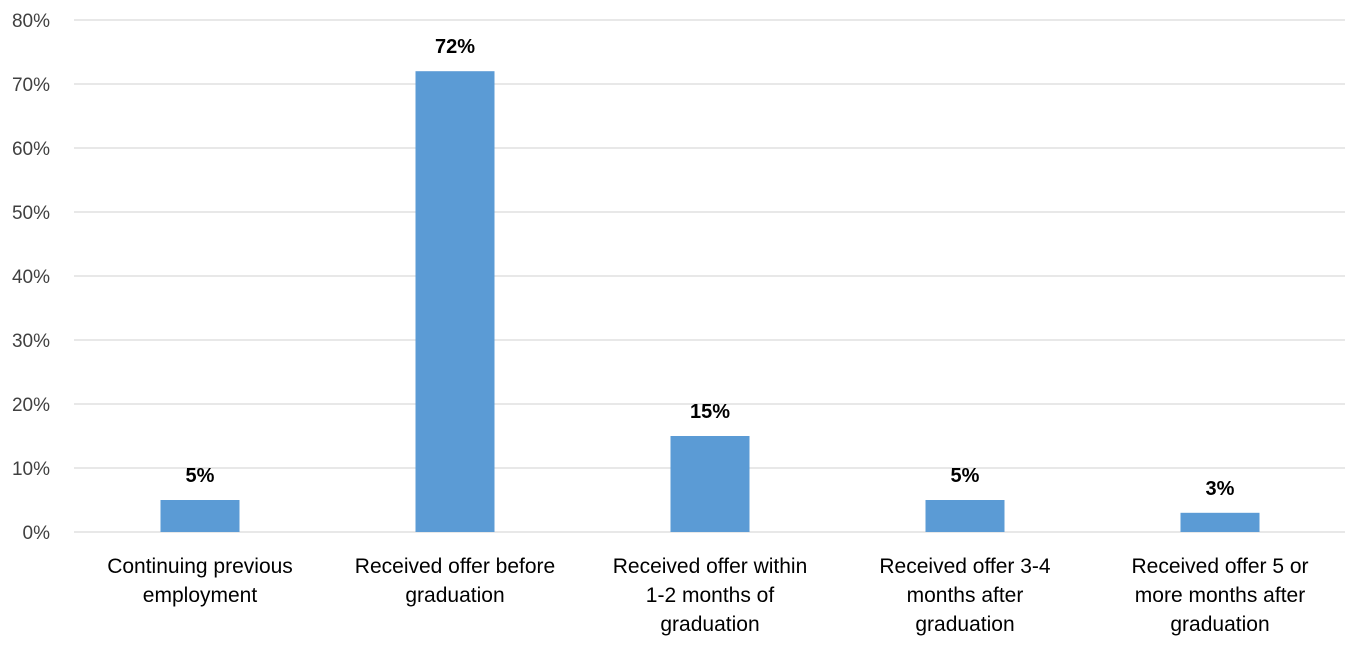  I want to click on y-tick-label: 50%, so click(31, 213).